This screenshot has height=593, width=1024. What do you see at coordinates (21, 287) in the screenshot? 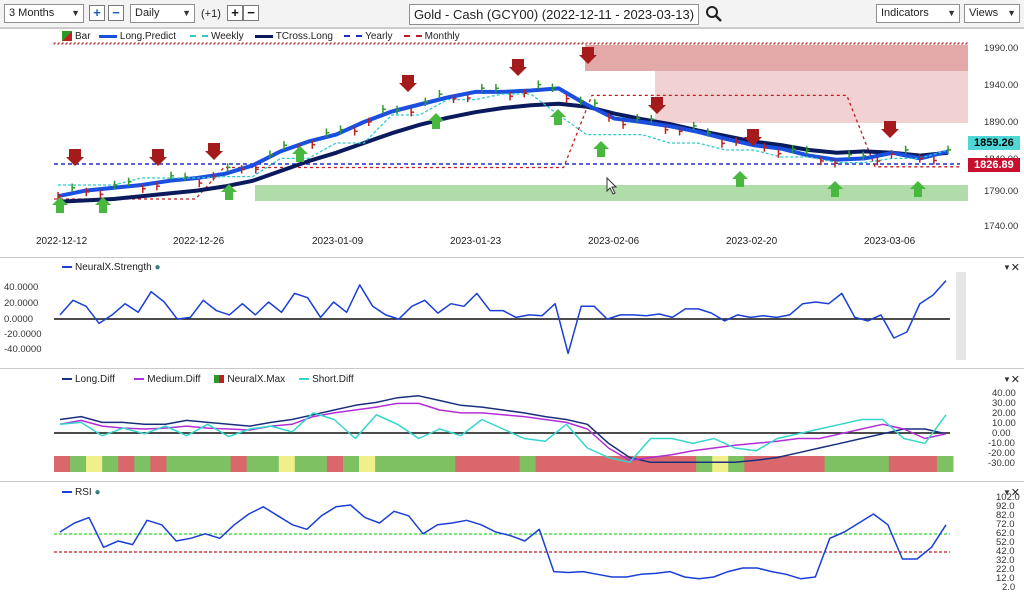
I see `y-tick: 40.0000` at bounding box center [21, 287].